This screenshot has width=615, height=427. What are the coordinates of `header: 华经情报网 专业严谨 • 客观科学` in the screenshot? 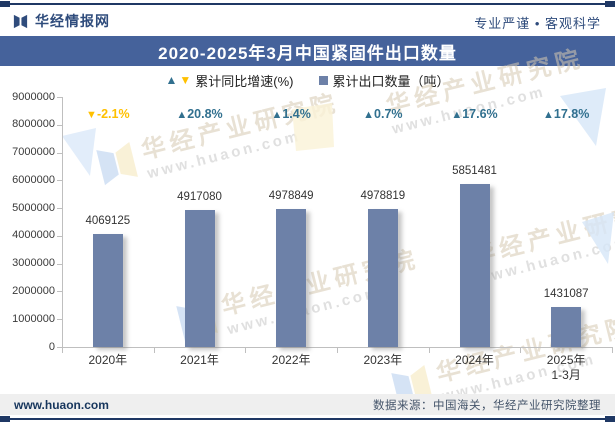 It's located at (307, 22).